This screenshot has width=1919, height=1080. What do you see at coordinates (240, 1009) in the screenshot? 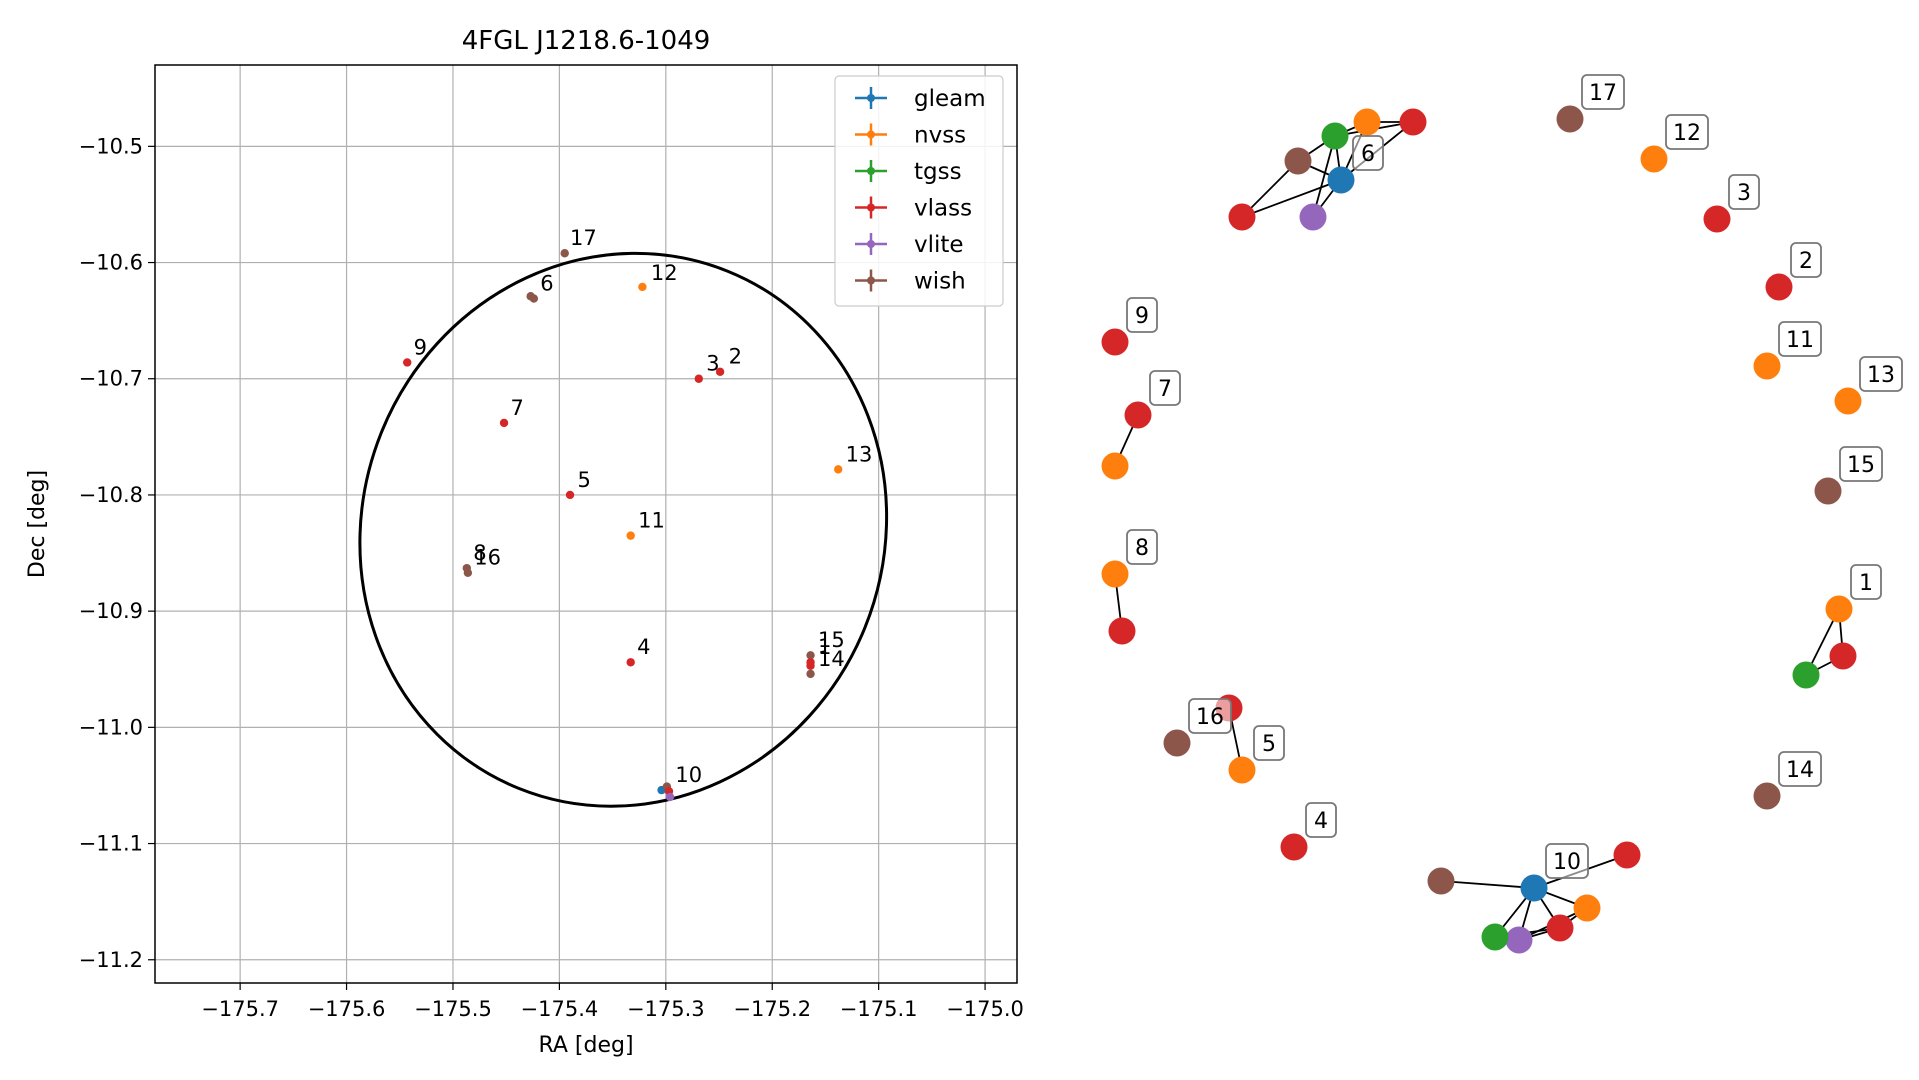
I see `x-tick-label: −175.7` at bounding box center [240, 1009].